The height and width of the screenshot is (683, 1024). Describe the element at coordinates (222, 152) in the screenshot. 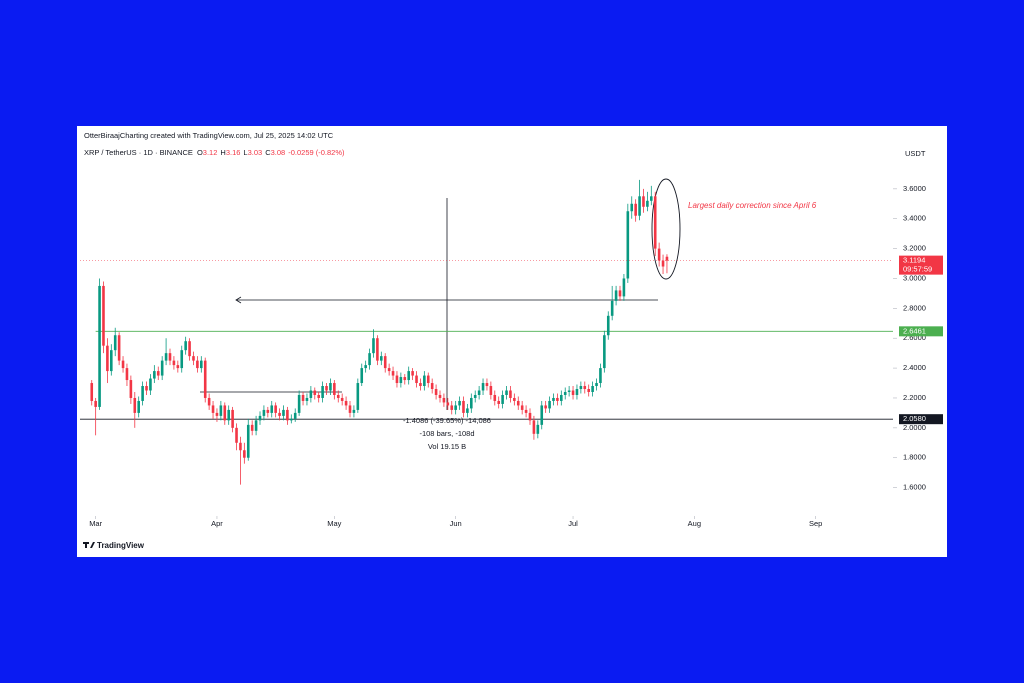

I see `ohlc-key: H` at that location.